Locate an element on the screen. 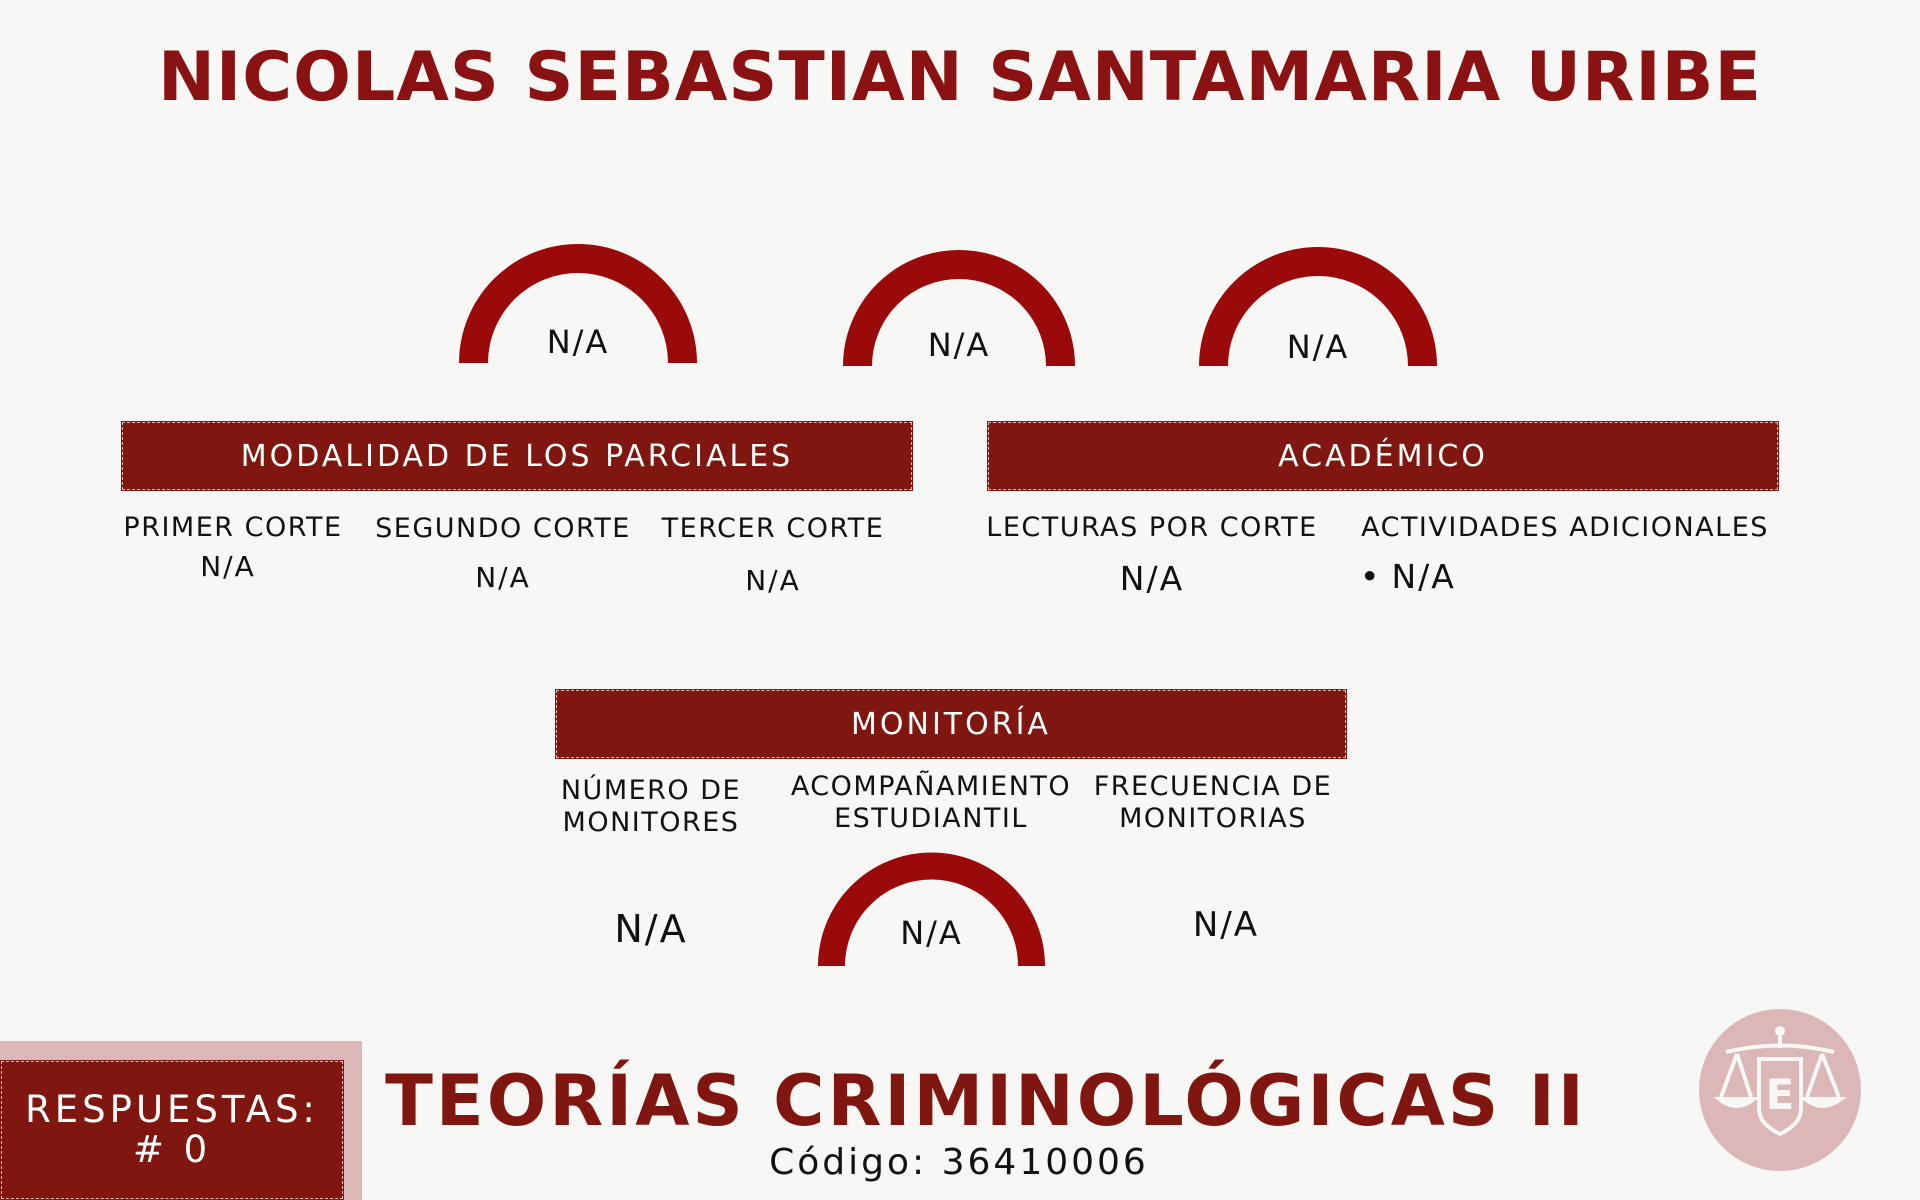 The width and height of the screenshot is (1920, 1200). respuestas-box: RESPUESTAS: # 0 is located at coordinates (181, 1120).